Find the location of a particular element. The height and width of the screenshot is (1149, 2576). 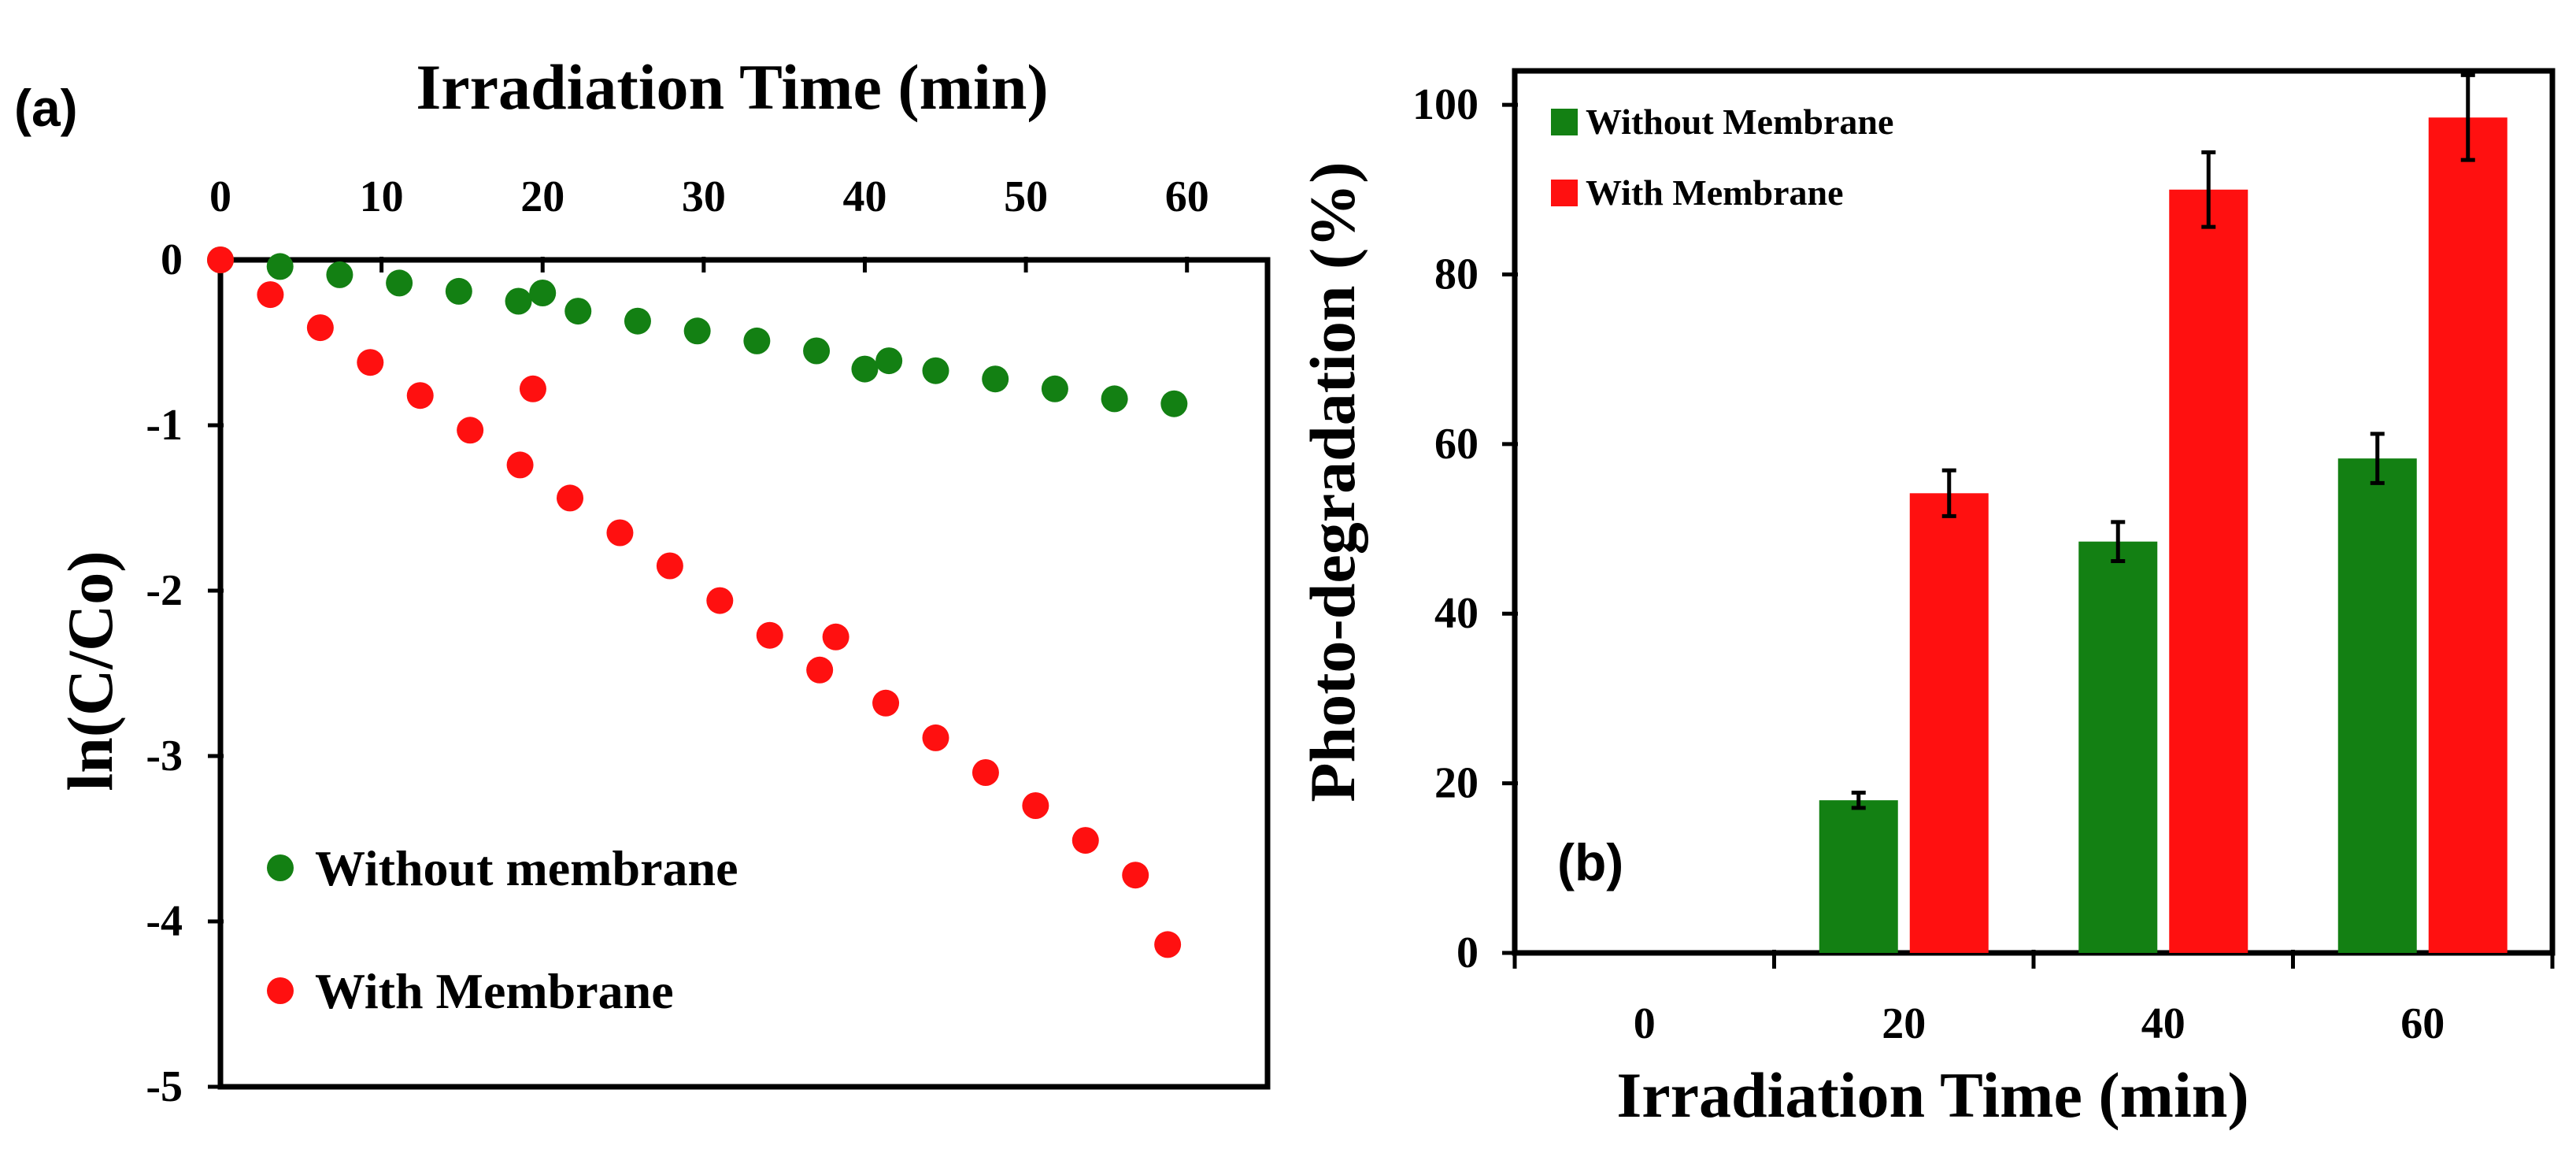

legend-with-membrane-label: With Membrane is located at coordinates (494, 991).